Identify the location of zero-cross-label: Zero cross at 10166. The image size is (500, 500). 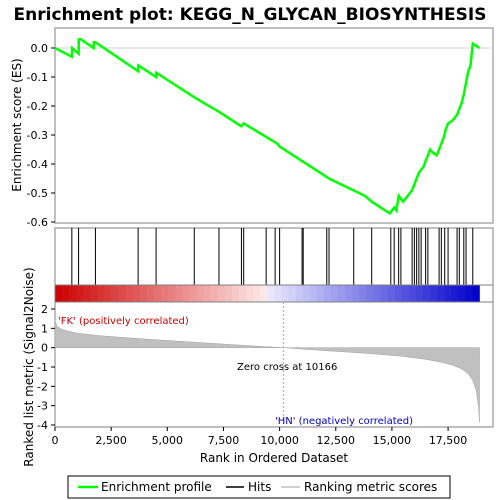
(287, 367).